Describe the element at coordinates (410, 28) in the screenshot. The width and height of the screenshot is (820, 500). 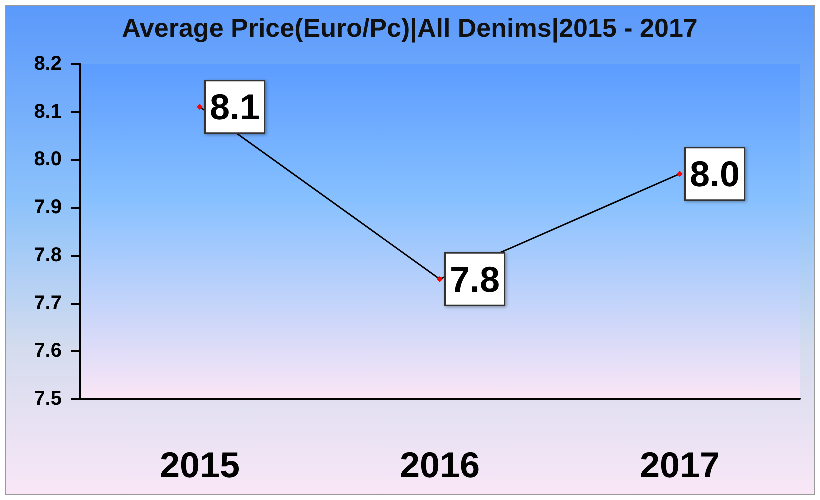
I see `chart-title: Average Price(Euro/Pc)|All Denims|2015 - 2017` at that location.